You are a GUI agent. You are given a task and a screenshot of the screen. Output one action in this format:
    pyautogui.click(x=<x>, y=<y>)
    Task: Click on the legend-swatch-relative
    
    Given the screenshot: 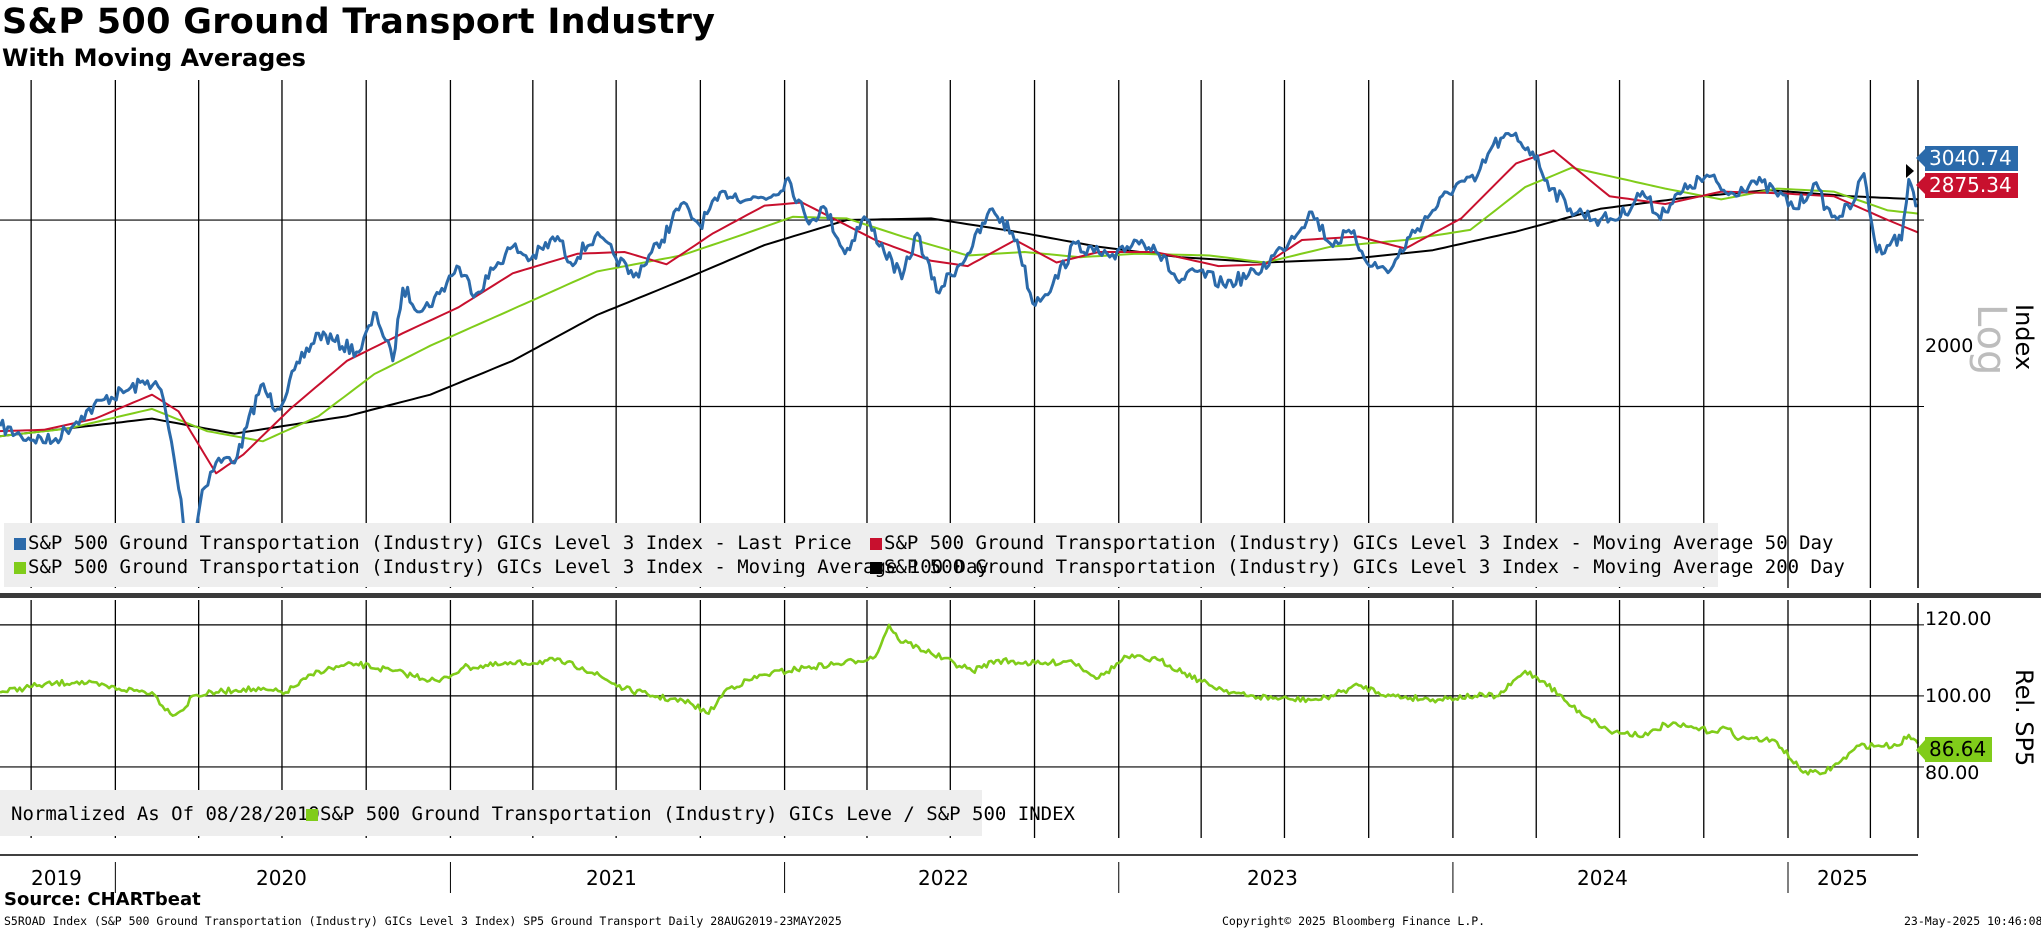 What is the action you would take?
    pyautogui.click(x=312, y=815)
    